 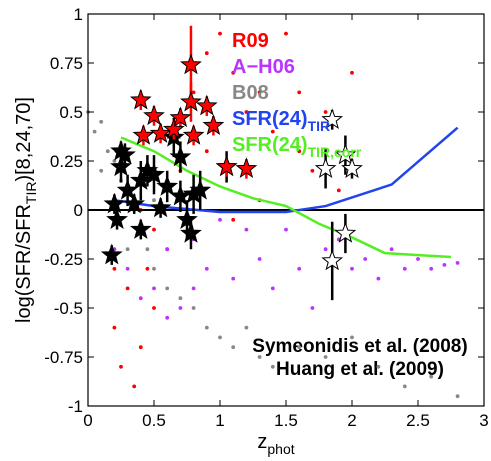 I want to click on y-tick-label: 0.75, so click(x=66, y=63).